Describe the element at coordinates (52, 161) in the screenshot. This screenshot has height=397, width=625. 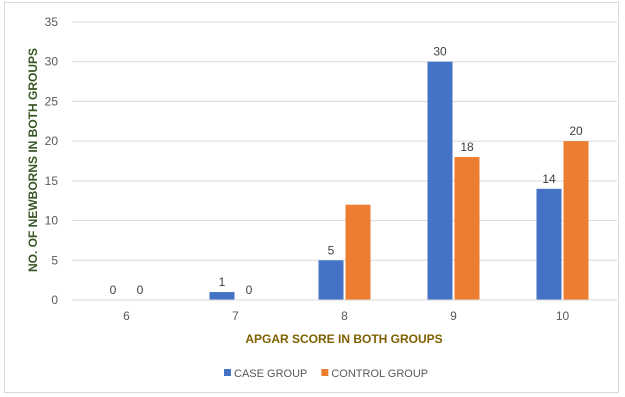
I see `y-tick-labels: 0 5 10 15 20 25 30 35` at that location.